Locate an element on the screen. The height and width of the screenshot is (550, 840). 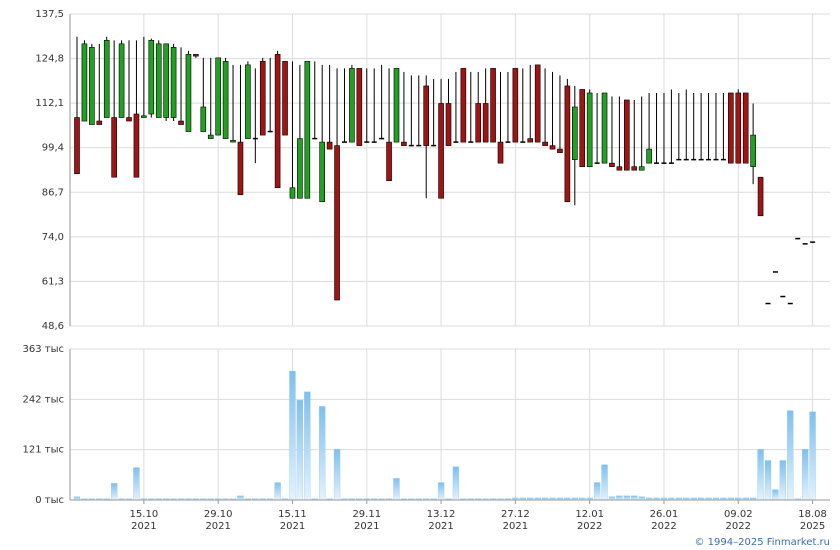
y-tick-label: 242 тыс is located at coordinates (43, 399).